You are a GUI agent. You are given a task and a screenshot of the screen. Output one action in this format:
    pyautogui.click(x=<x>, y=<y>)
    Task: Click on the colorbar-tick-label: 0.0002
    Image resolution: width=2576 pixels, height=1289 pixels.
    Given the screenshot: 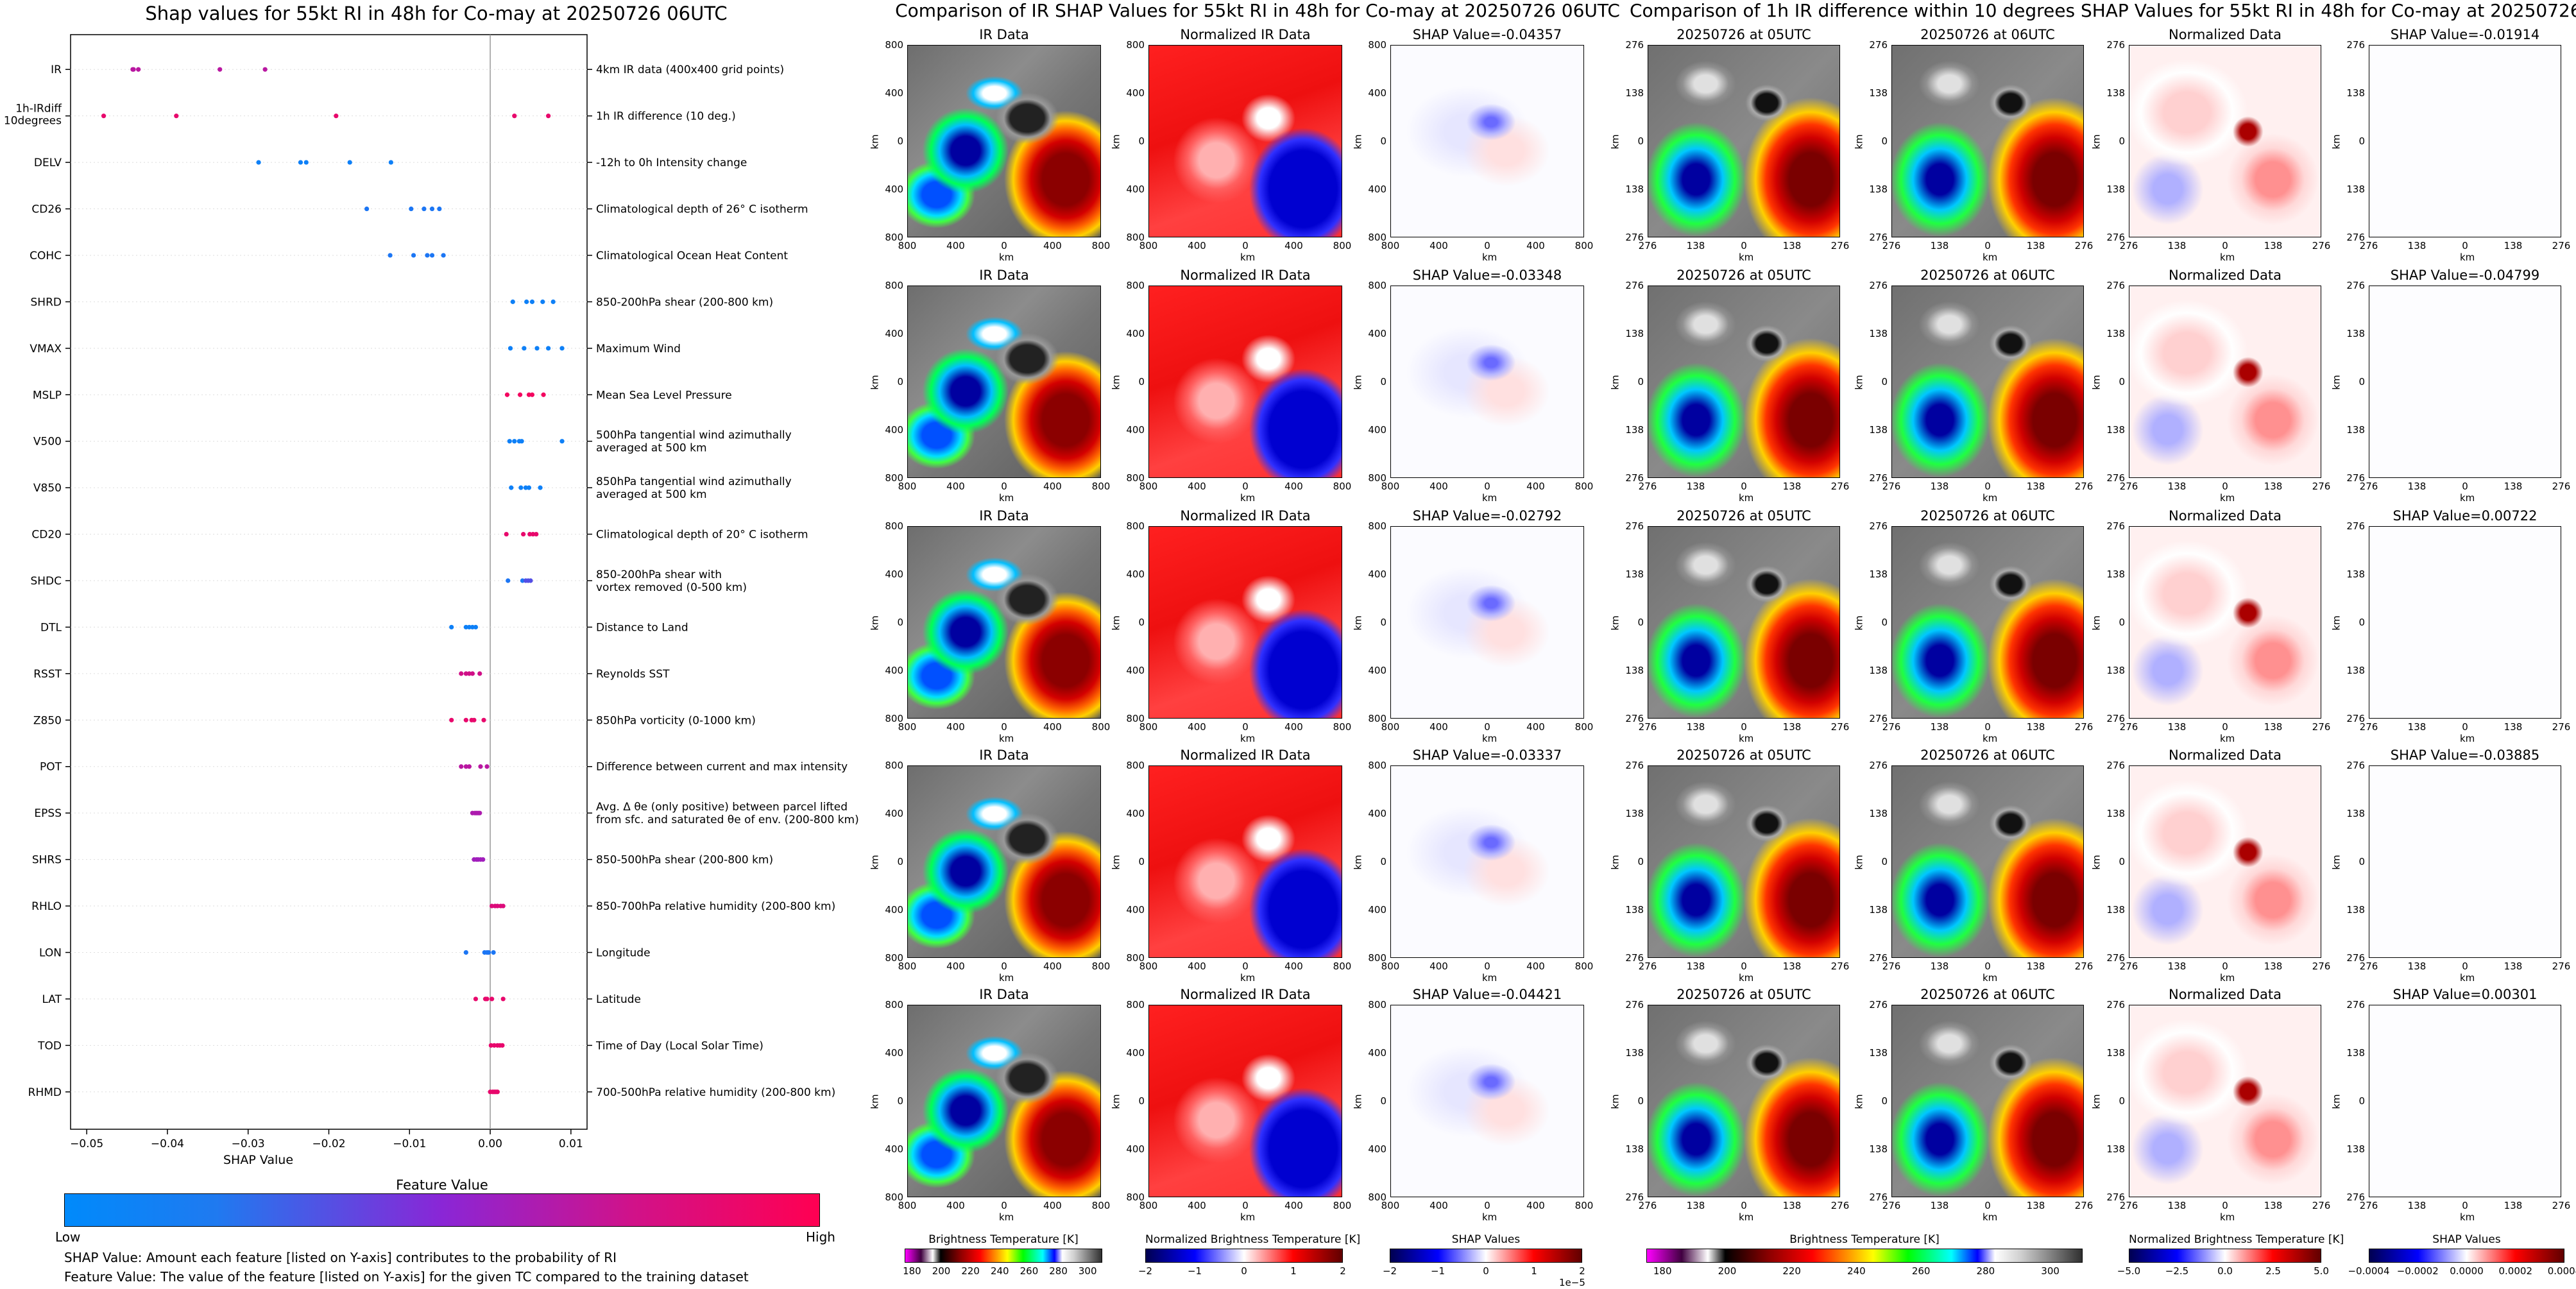 What is the action you would take?
    pyautogui.click(x=2515, y=1271)
    